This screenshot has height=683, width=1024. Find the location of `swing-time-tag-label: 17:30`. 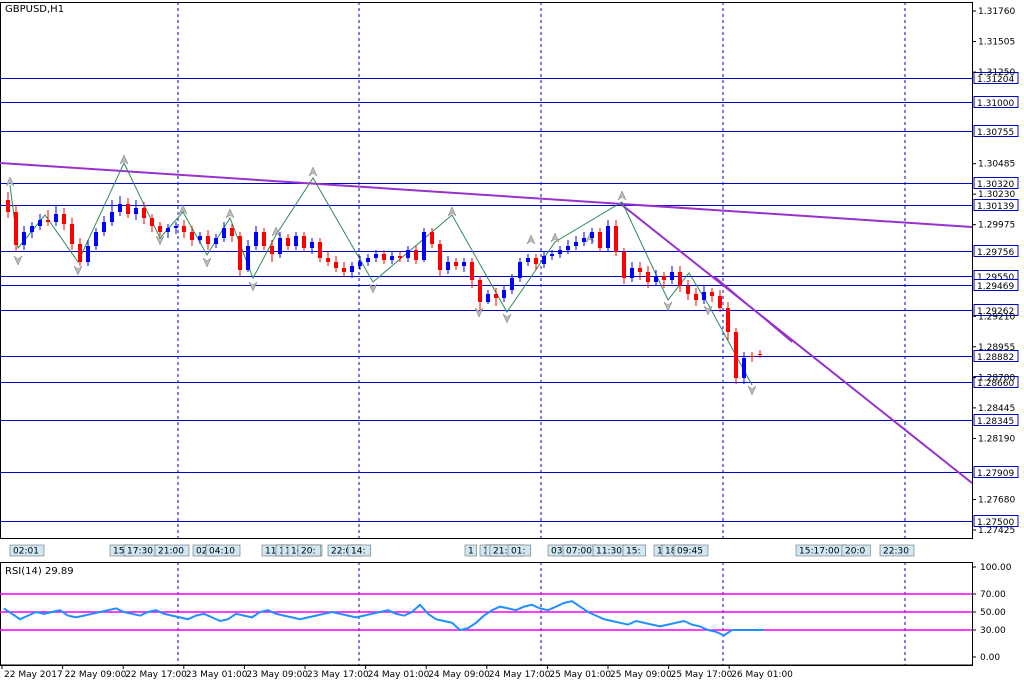

swing-time-tag-label: 17:30 is located at coordinates (140, 552).